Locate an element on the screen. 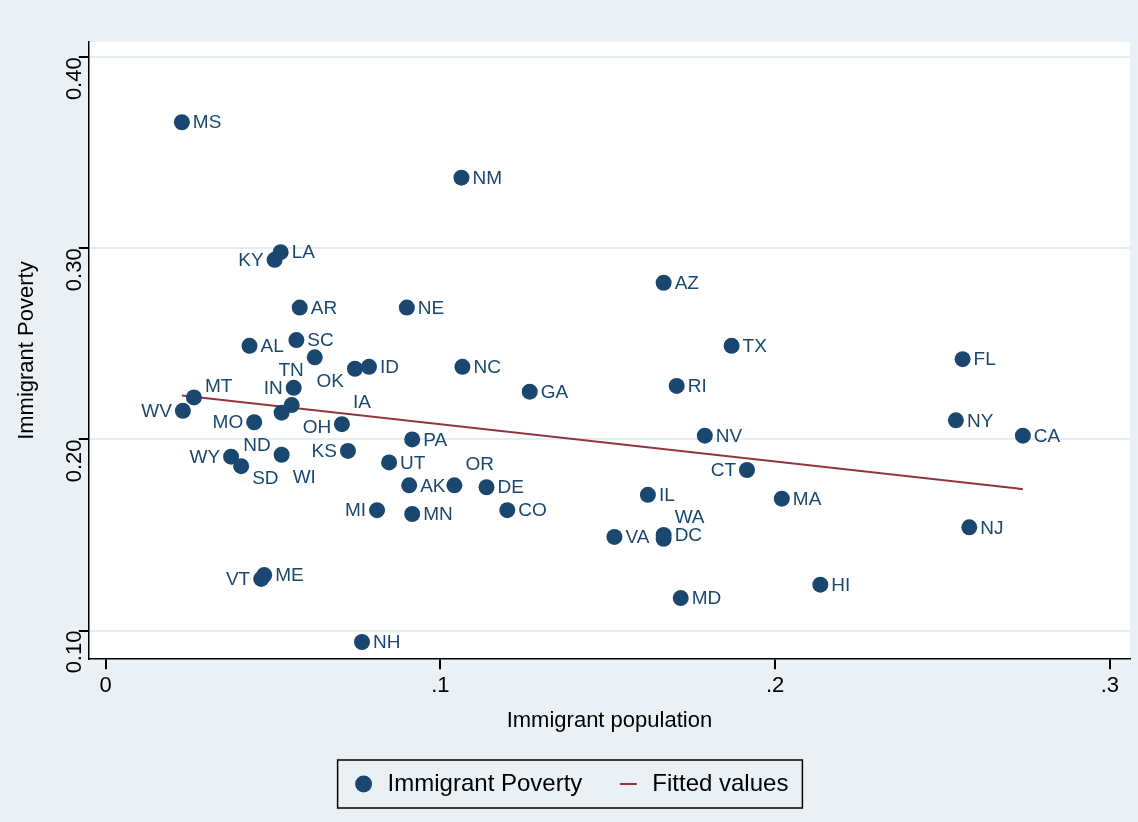  annotation: HI is located at coordinates (841, 584).